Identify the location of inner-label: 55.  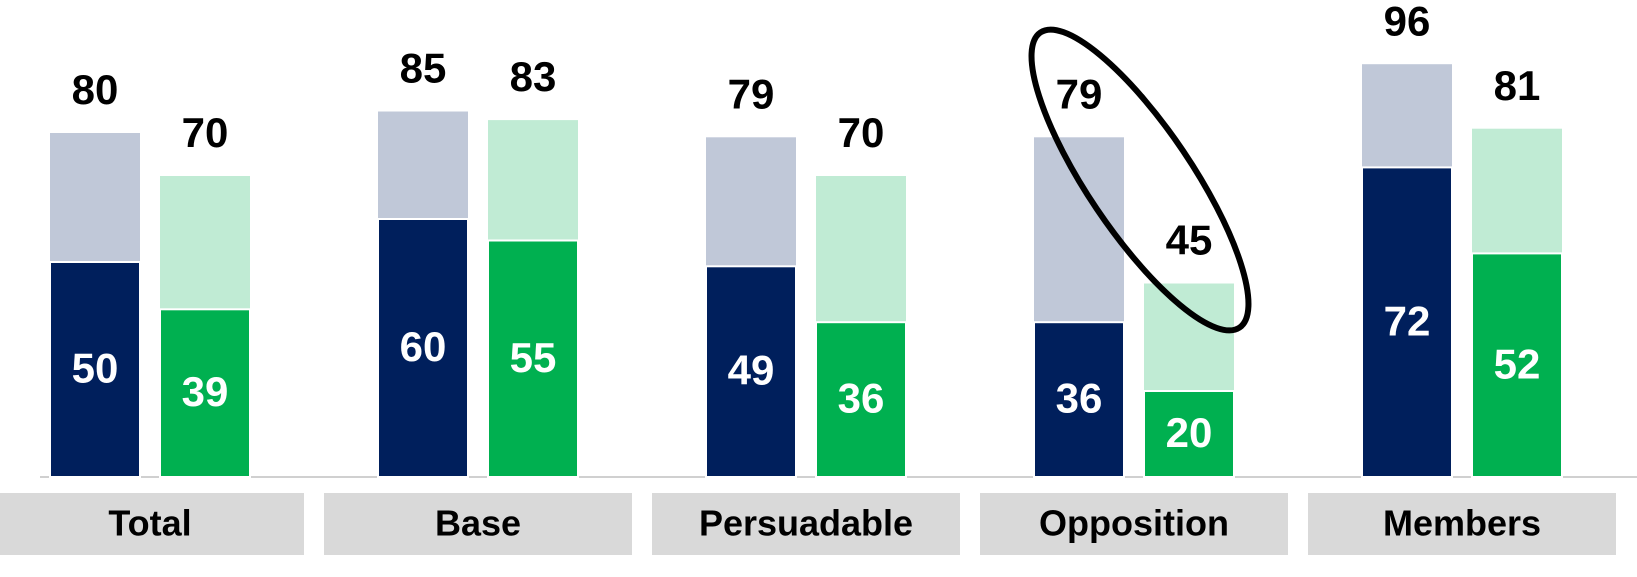
(533, 357).